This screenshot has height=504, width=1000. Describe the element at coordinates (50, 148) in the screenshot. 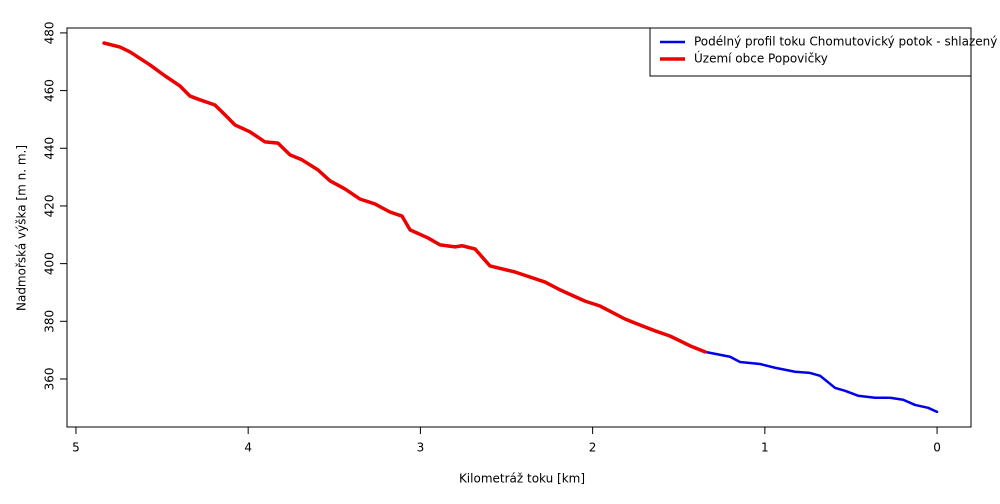

I see `y-tick-label: 440` at that location.